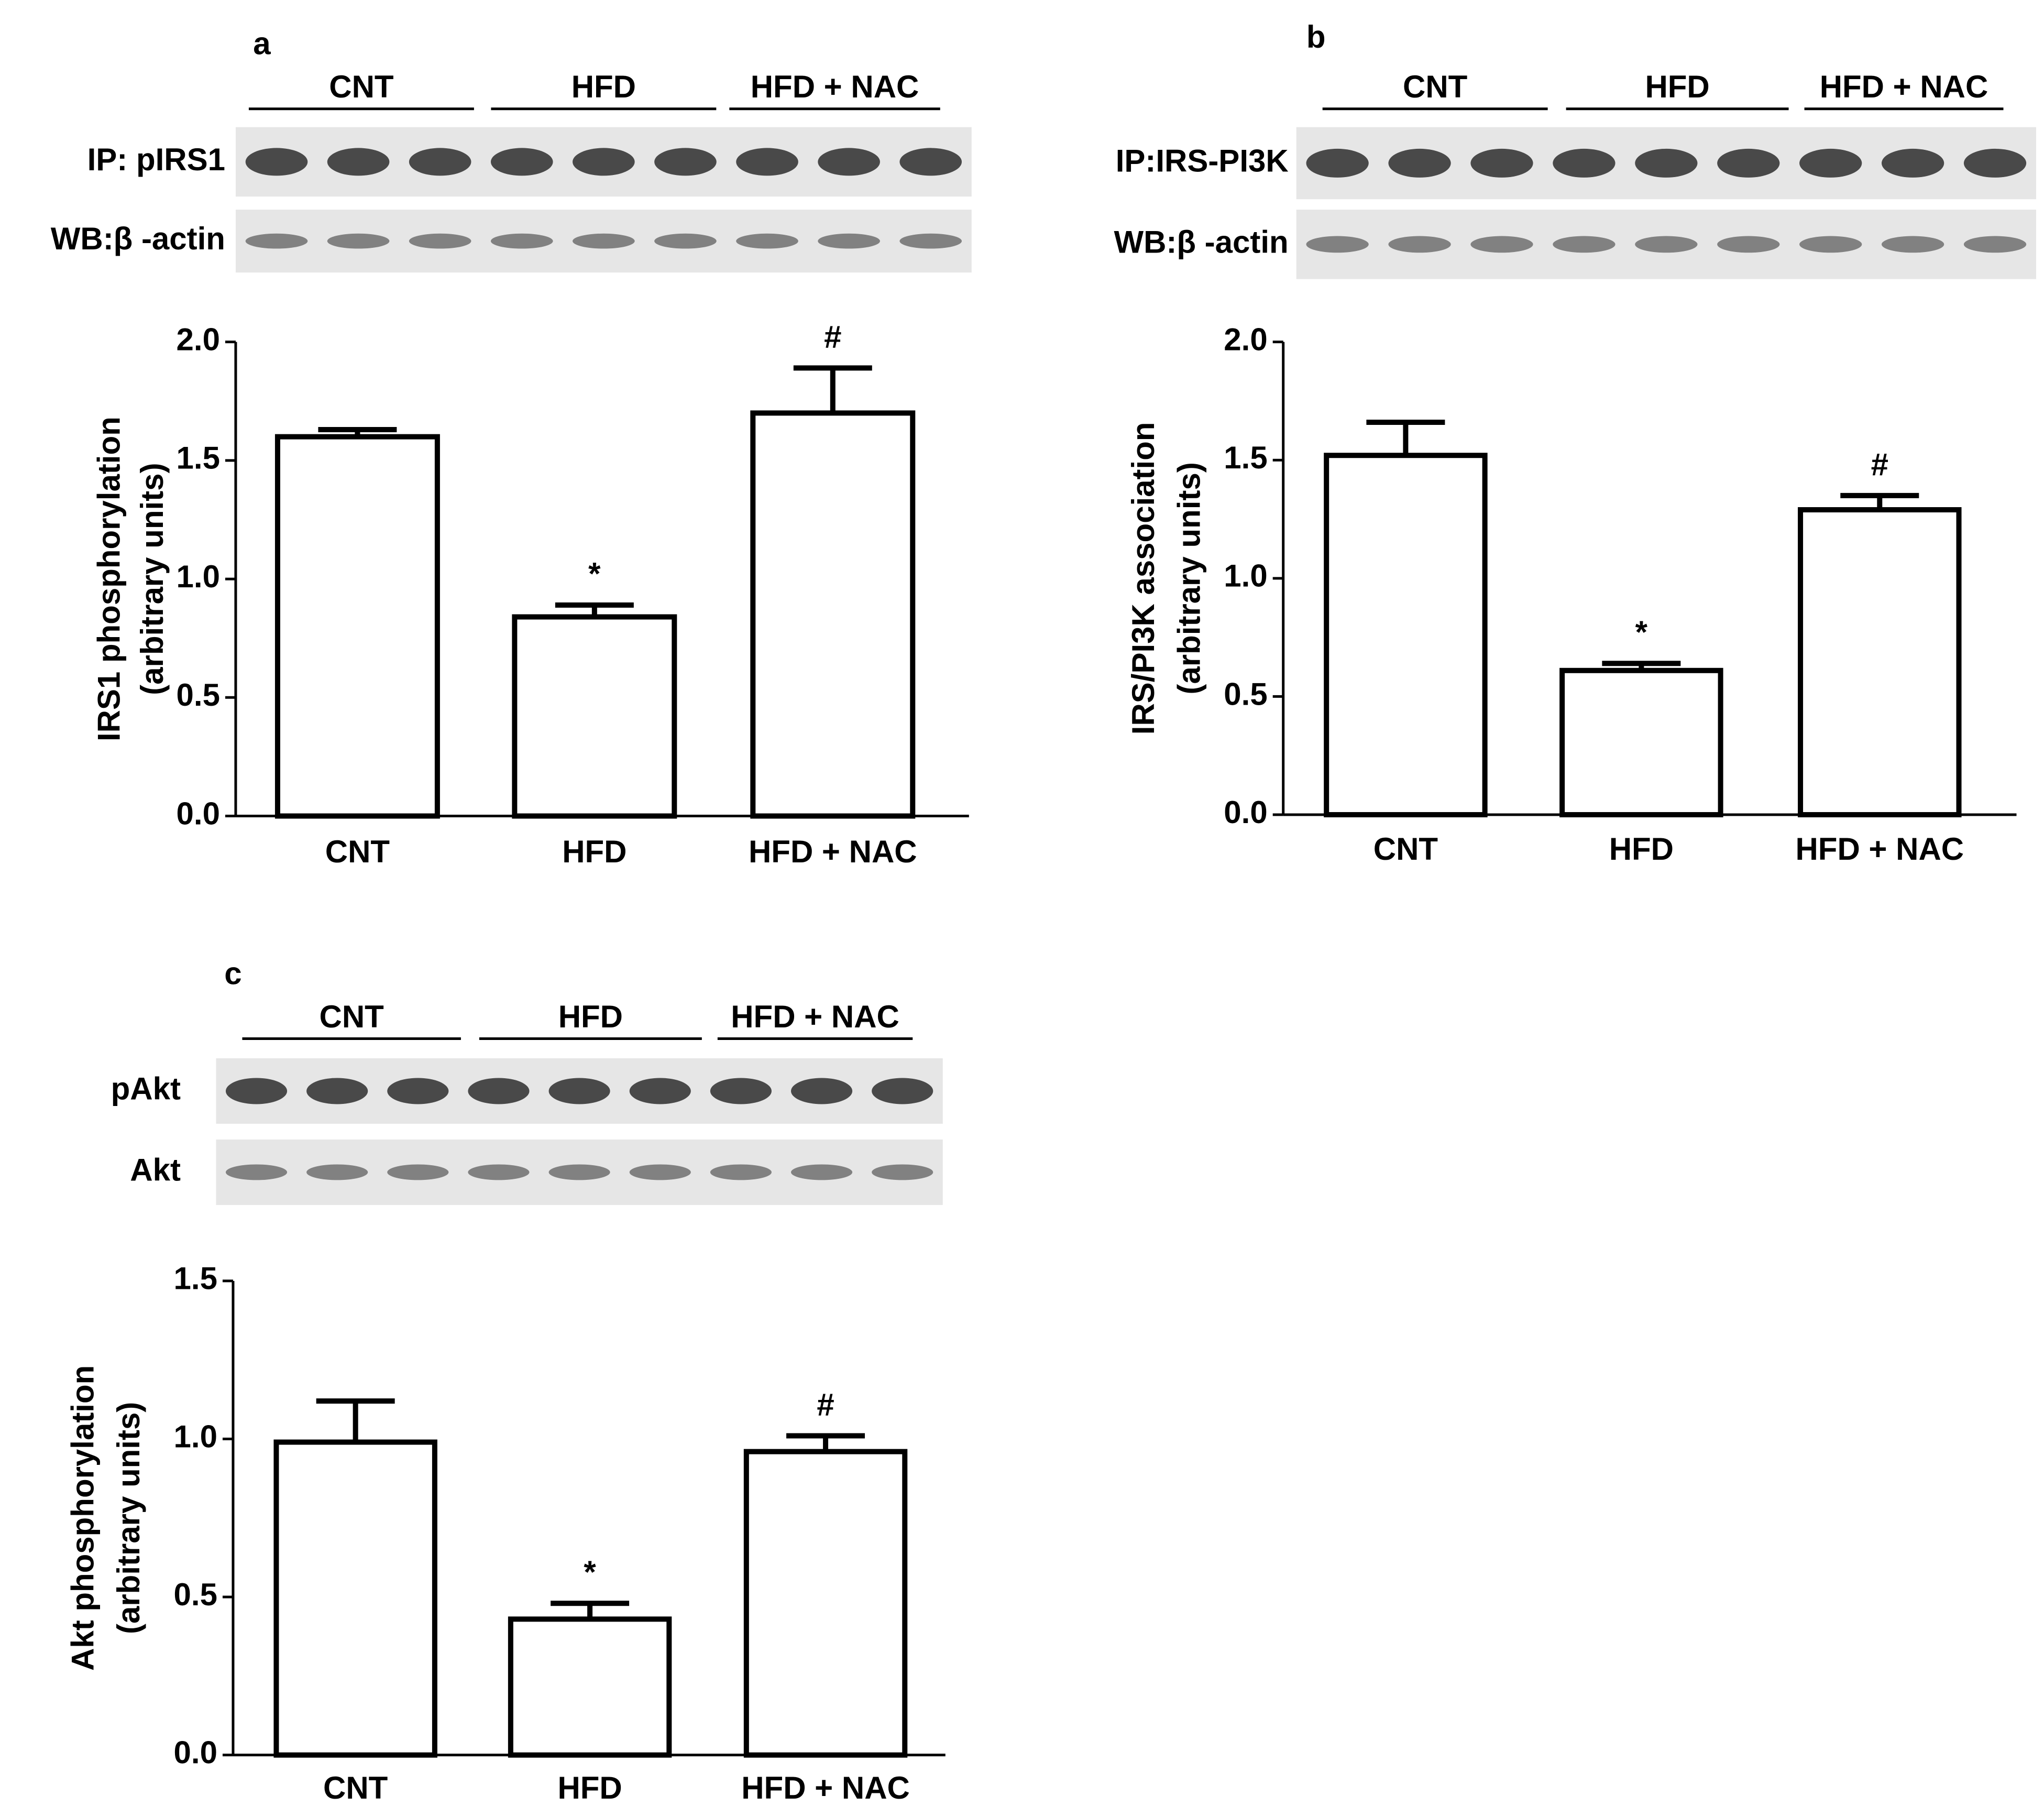 Image resolution: width=2044 pixels, height=1818 pixels. I want to click on panel-label: a, so click(262, 43).